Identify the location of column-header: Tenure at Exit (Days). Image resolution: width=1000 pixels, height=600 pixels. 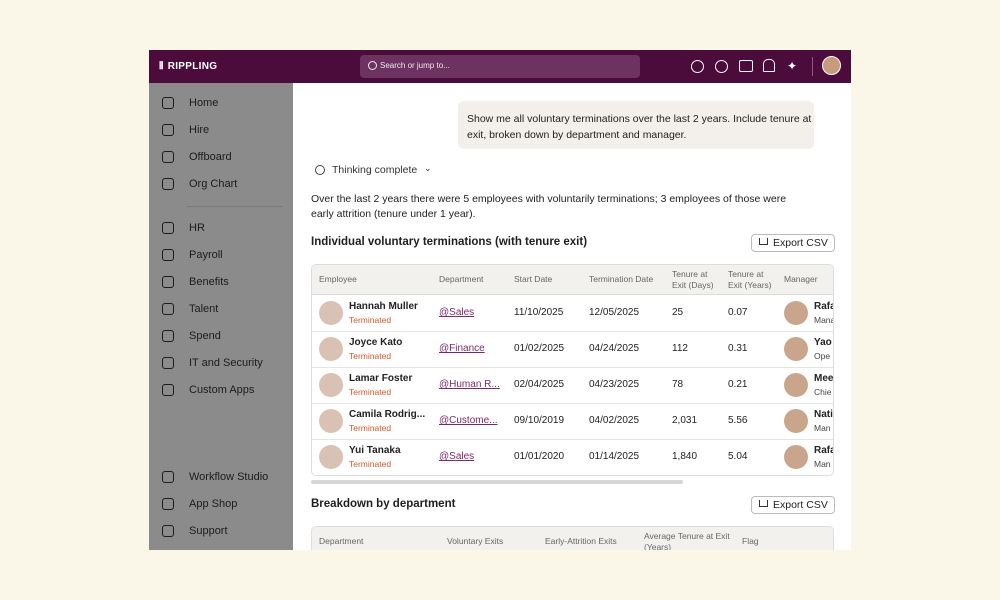
(693, 279).